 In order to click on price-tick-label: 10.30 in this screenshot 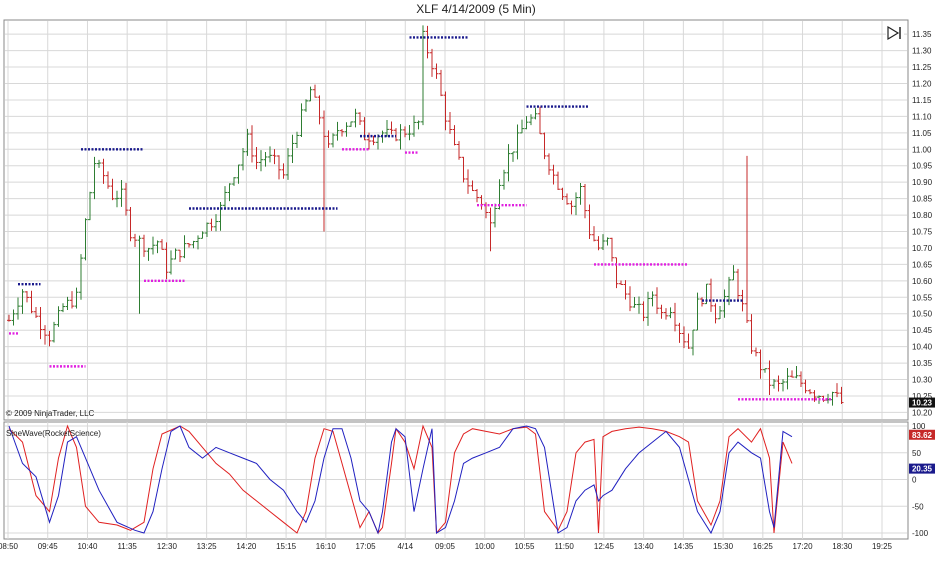, I will do `click(922, 380)`.